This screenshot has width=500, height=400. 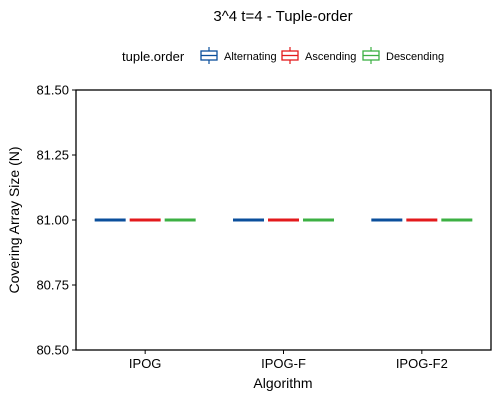 I want to click on x-tick-label: IPOG-F2, so click(x=422, y=363).